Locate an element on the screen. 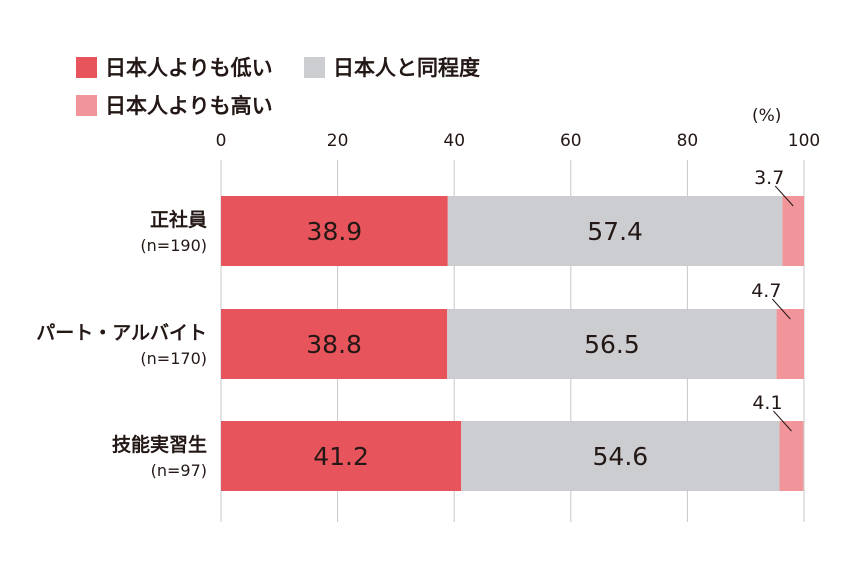  x-tick-label: 20 is located at coordinates (338, 141).